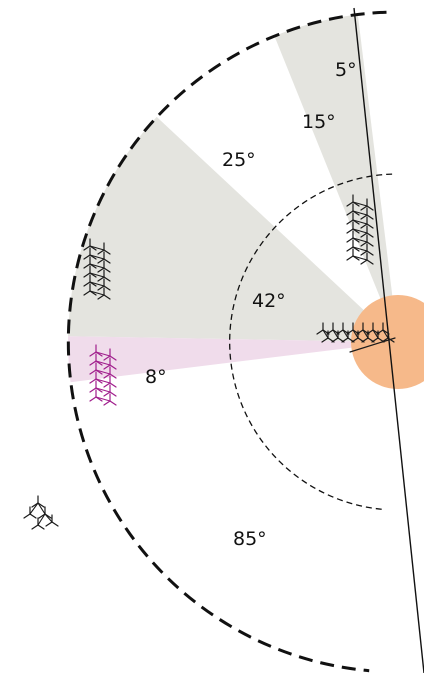  Describe the element at coordinates (356, 337) in the screenshot. I see `horizontal-hydrocarbon-cluster-icon` at that location.